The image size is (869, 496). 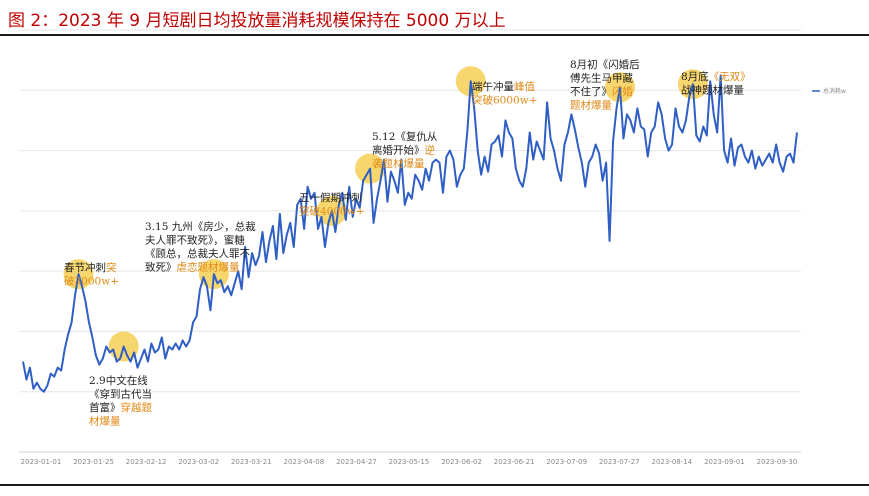 I want to click on annotation-line: 《穿到古代当, so click(x=120, y=394).